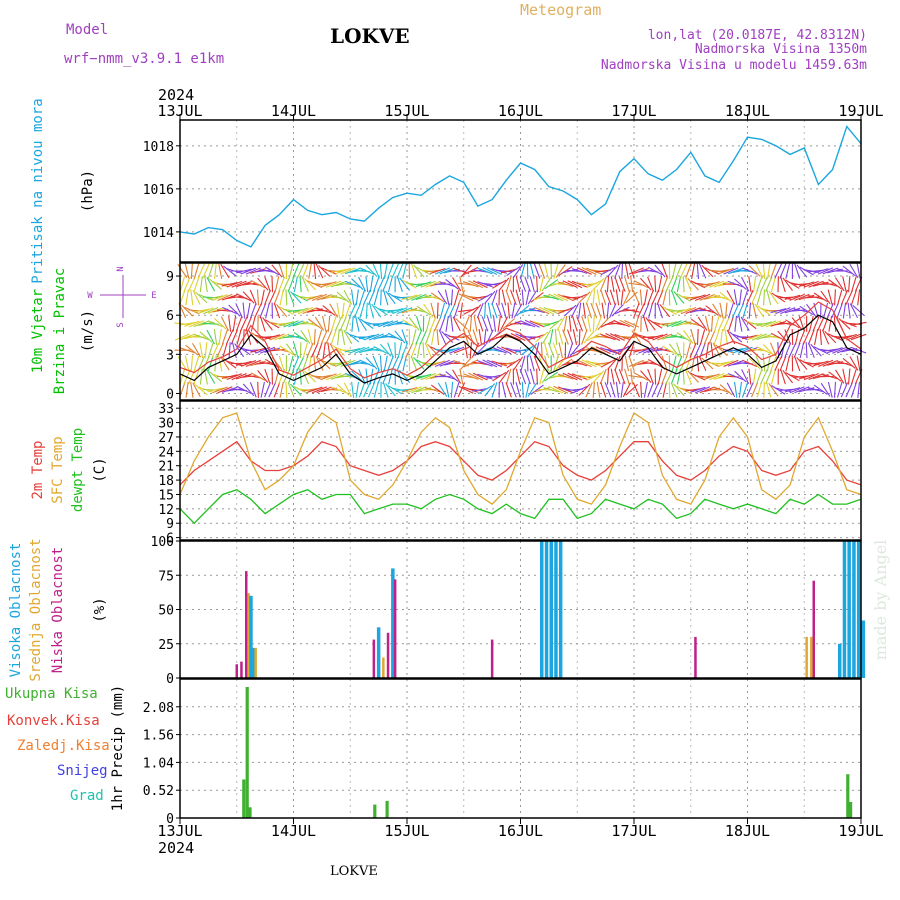  I want to click on x-date-label-bottom: 15JUL, so click(406, 831).